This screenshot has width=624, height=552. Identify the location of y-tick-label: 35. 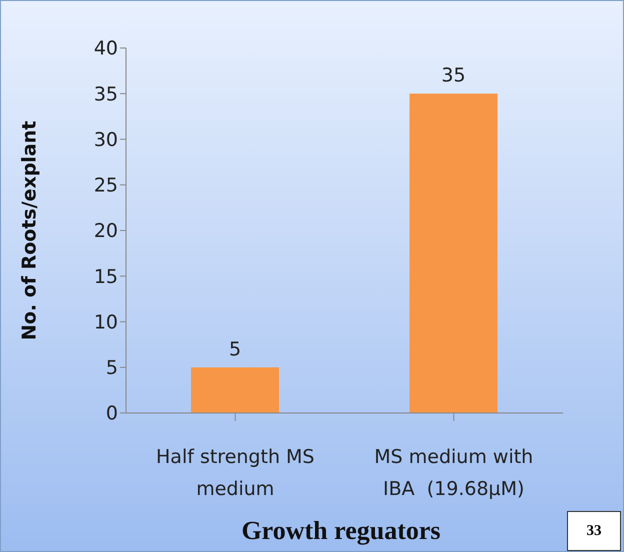
(106, 94).